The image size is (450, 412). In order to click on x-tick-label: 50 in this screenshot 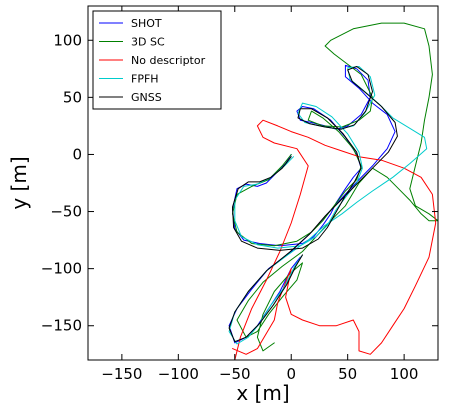, I will do `click(347, 374)`.